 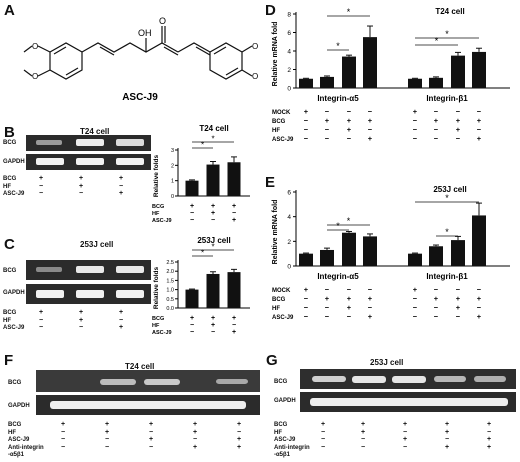 What do you see at coordinates (16, 455) in the screenshot?
I see `cond-anti-2: -α5β1` at bounding box center [16, 455].